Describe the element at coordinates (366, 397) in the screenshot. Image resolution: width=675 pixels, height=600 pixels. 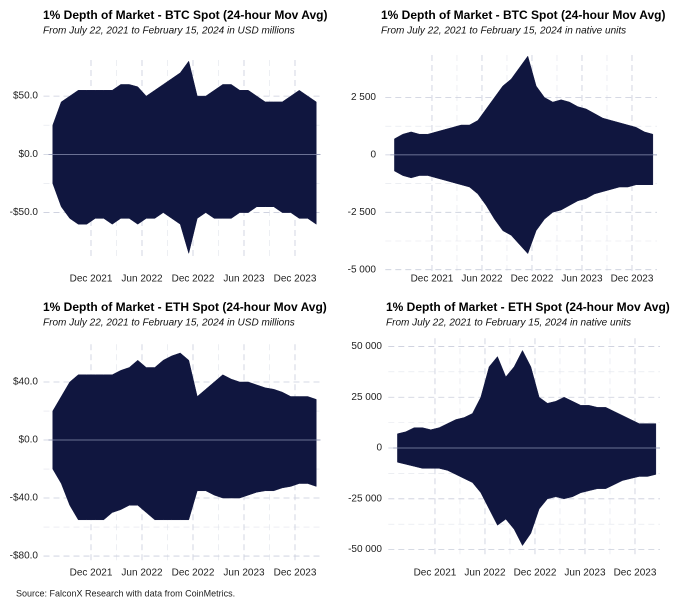
I see `y-tick-label: 25 000` at that location.